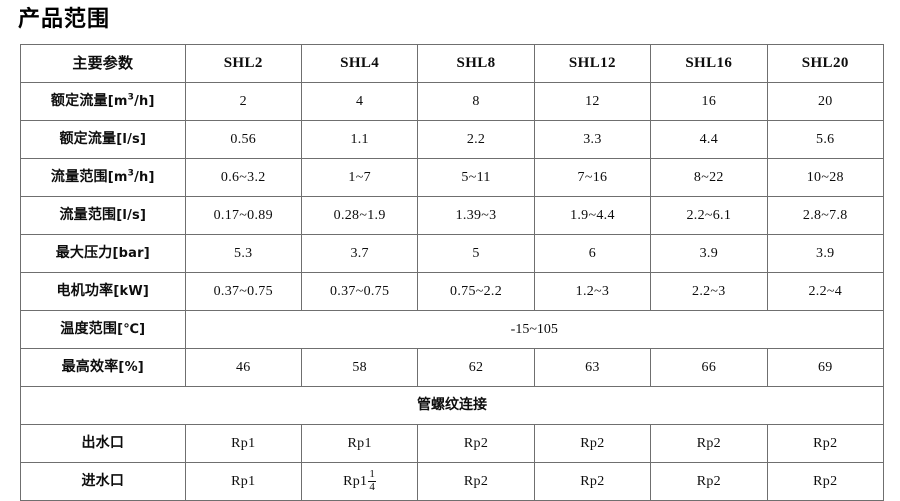 The image size is (900, 501). I want to click on cell-motor-power-shl2: 0.37~0.75, so click(243, 291).